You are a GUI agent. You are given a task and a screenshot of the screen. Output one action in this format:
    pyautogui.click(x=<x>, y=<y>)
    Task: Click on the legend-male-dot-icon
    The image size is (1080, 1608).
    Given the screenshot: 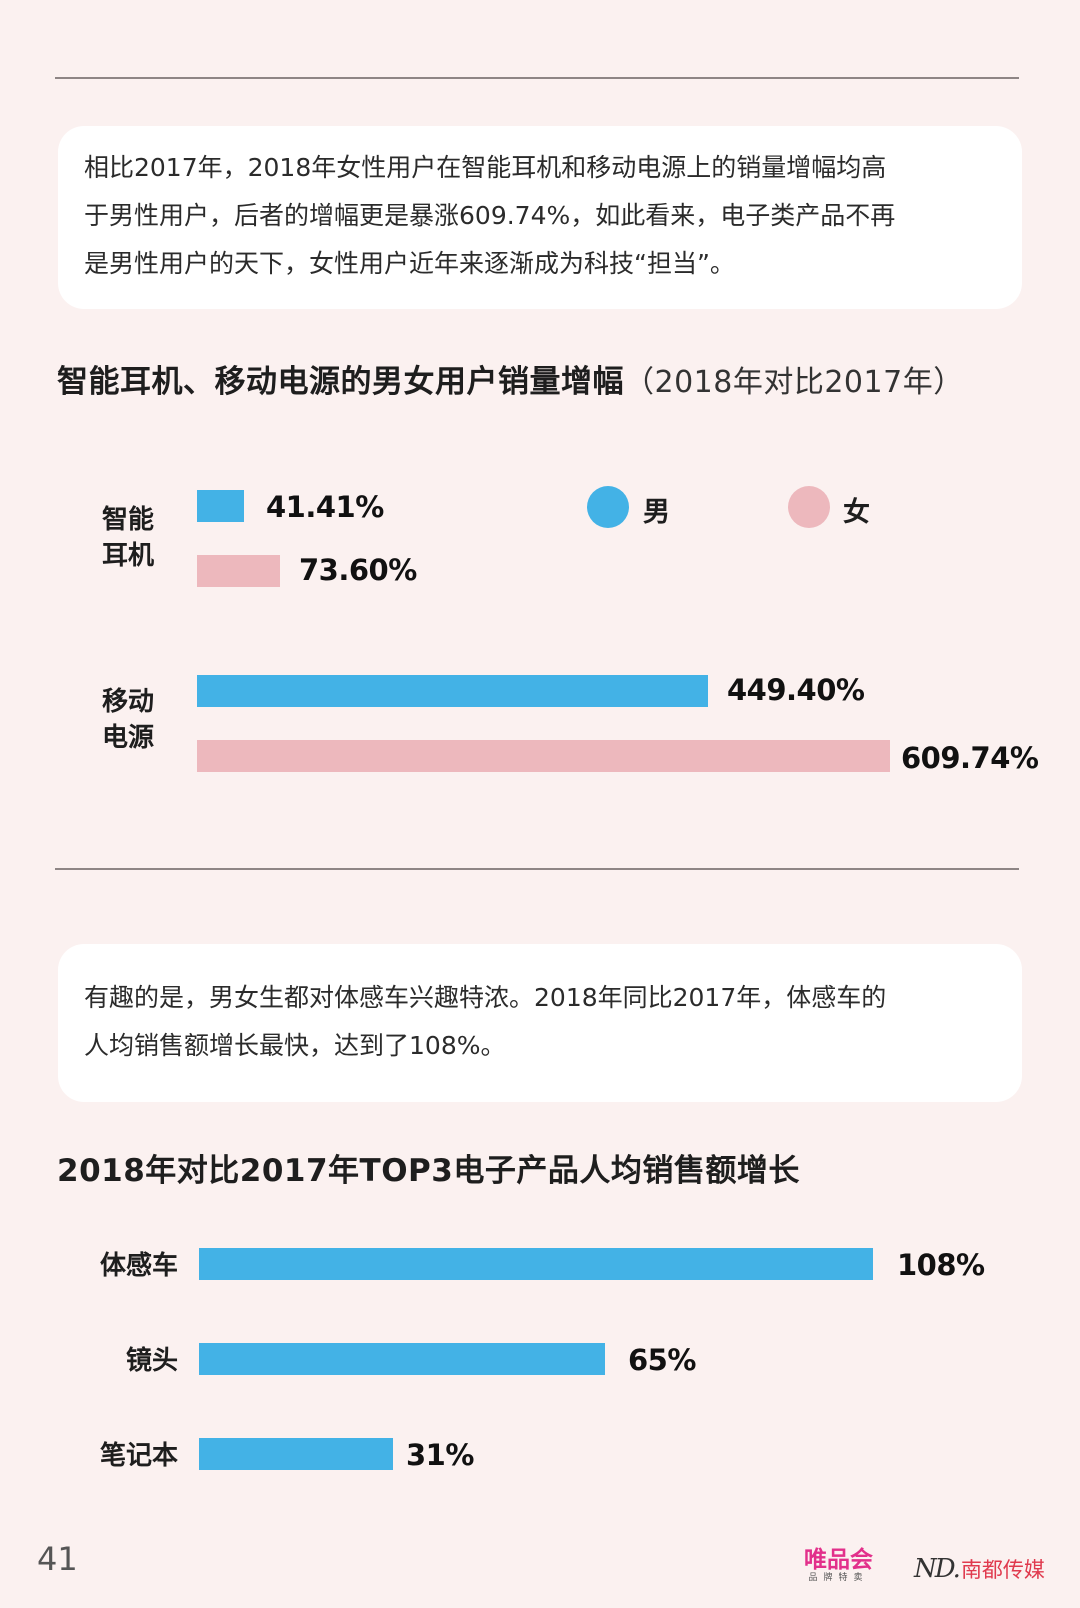 What is the action you would take?
    pyautogui.click(x=608, y=507)
    